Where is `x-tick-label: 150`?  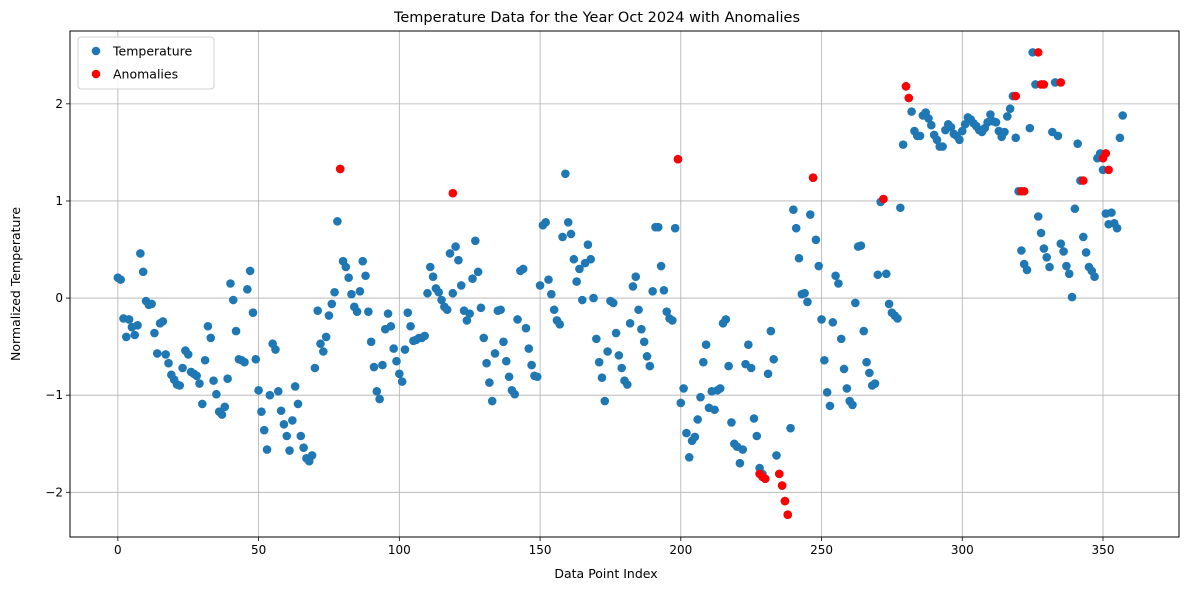 x-tick-label: 150 is located at coordinates (540, 550).